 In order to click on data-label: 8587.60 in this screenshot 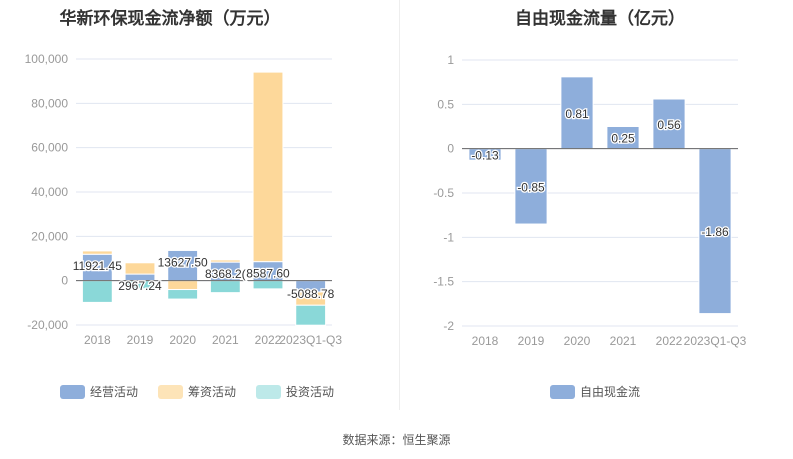, I will do `click(268, 274)`.